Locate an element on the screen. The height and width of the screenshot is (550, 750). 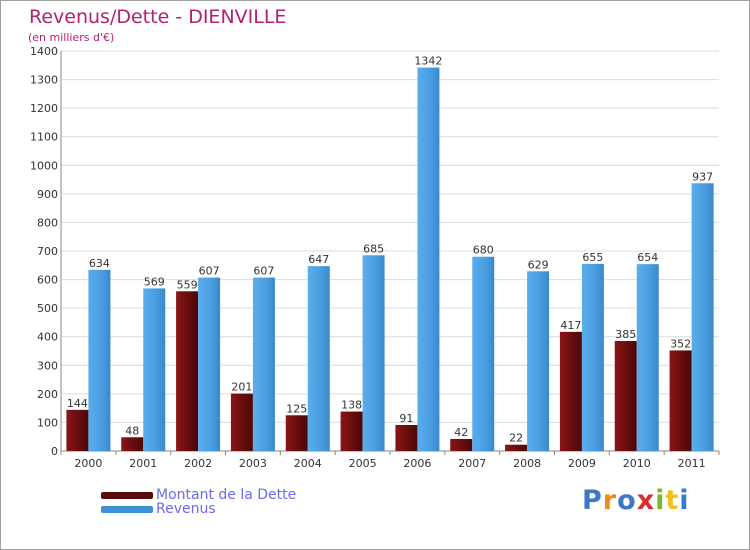
data-label-dette: 144 is located at coordinates (77, 403).